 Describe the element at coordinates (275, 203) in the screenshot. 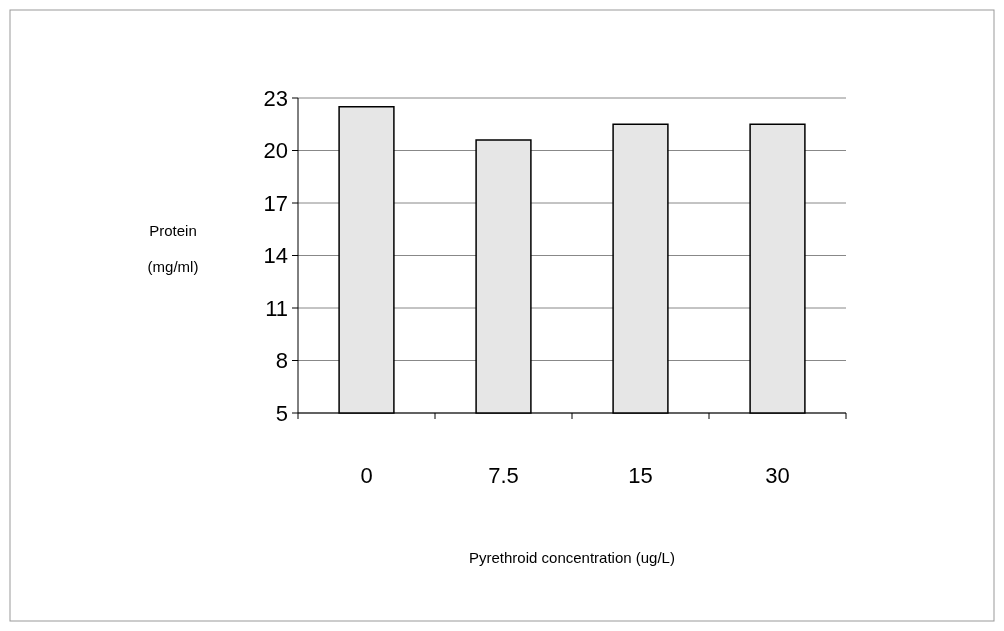

I see `y-tick-label: 17` at that location.